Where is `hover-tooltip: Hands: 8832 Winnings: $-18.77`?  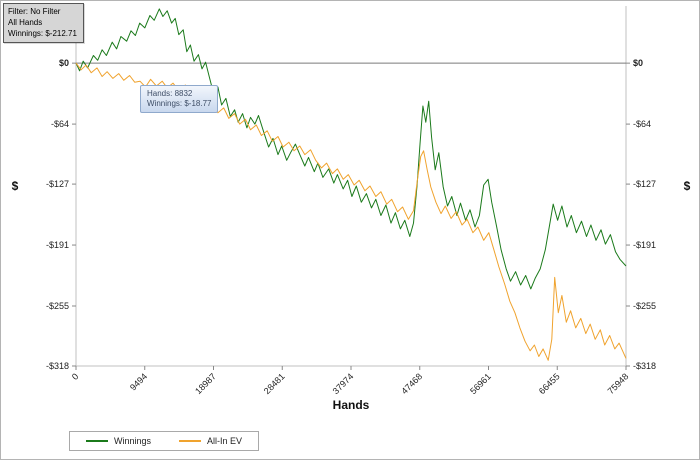 hover-tooltip: Hands: 8832 Winnings: $-18.77 is located at coordinates (179, 99).